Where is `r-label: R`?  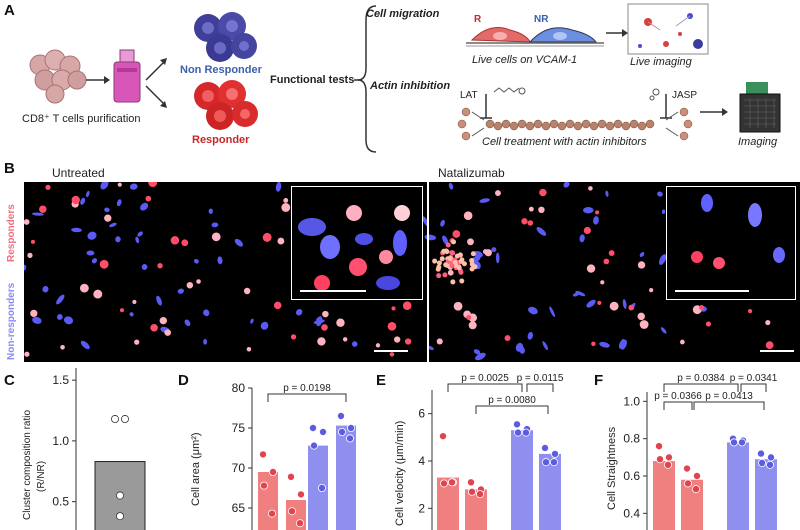
r-label: R is located at coordinates (478, 19).